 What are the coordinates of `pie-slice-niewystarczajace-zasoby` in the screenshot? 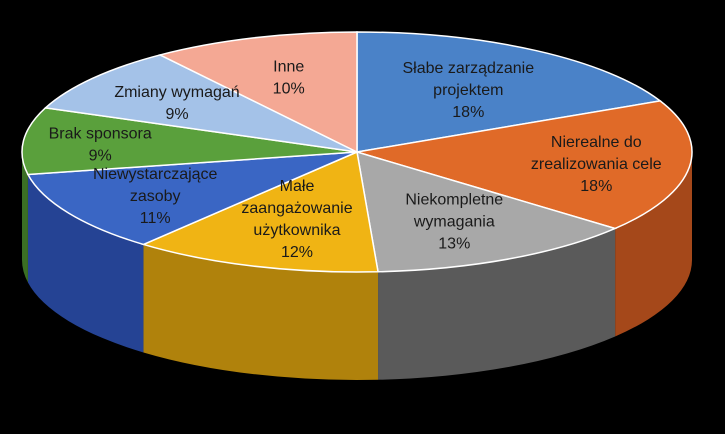 It's located at (192, 198).